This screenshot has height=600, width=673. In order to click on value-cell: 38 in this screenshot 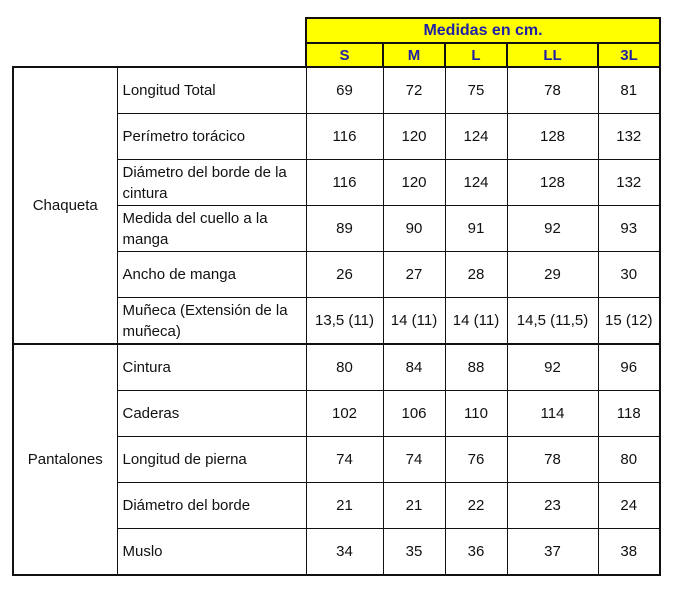, I will do `click(629, 552)`.